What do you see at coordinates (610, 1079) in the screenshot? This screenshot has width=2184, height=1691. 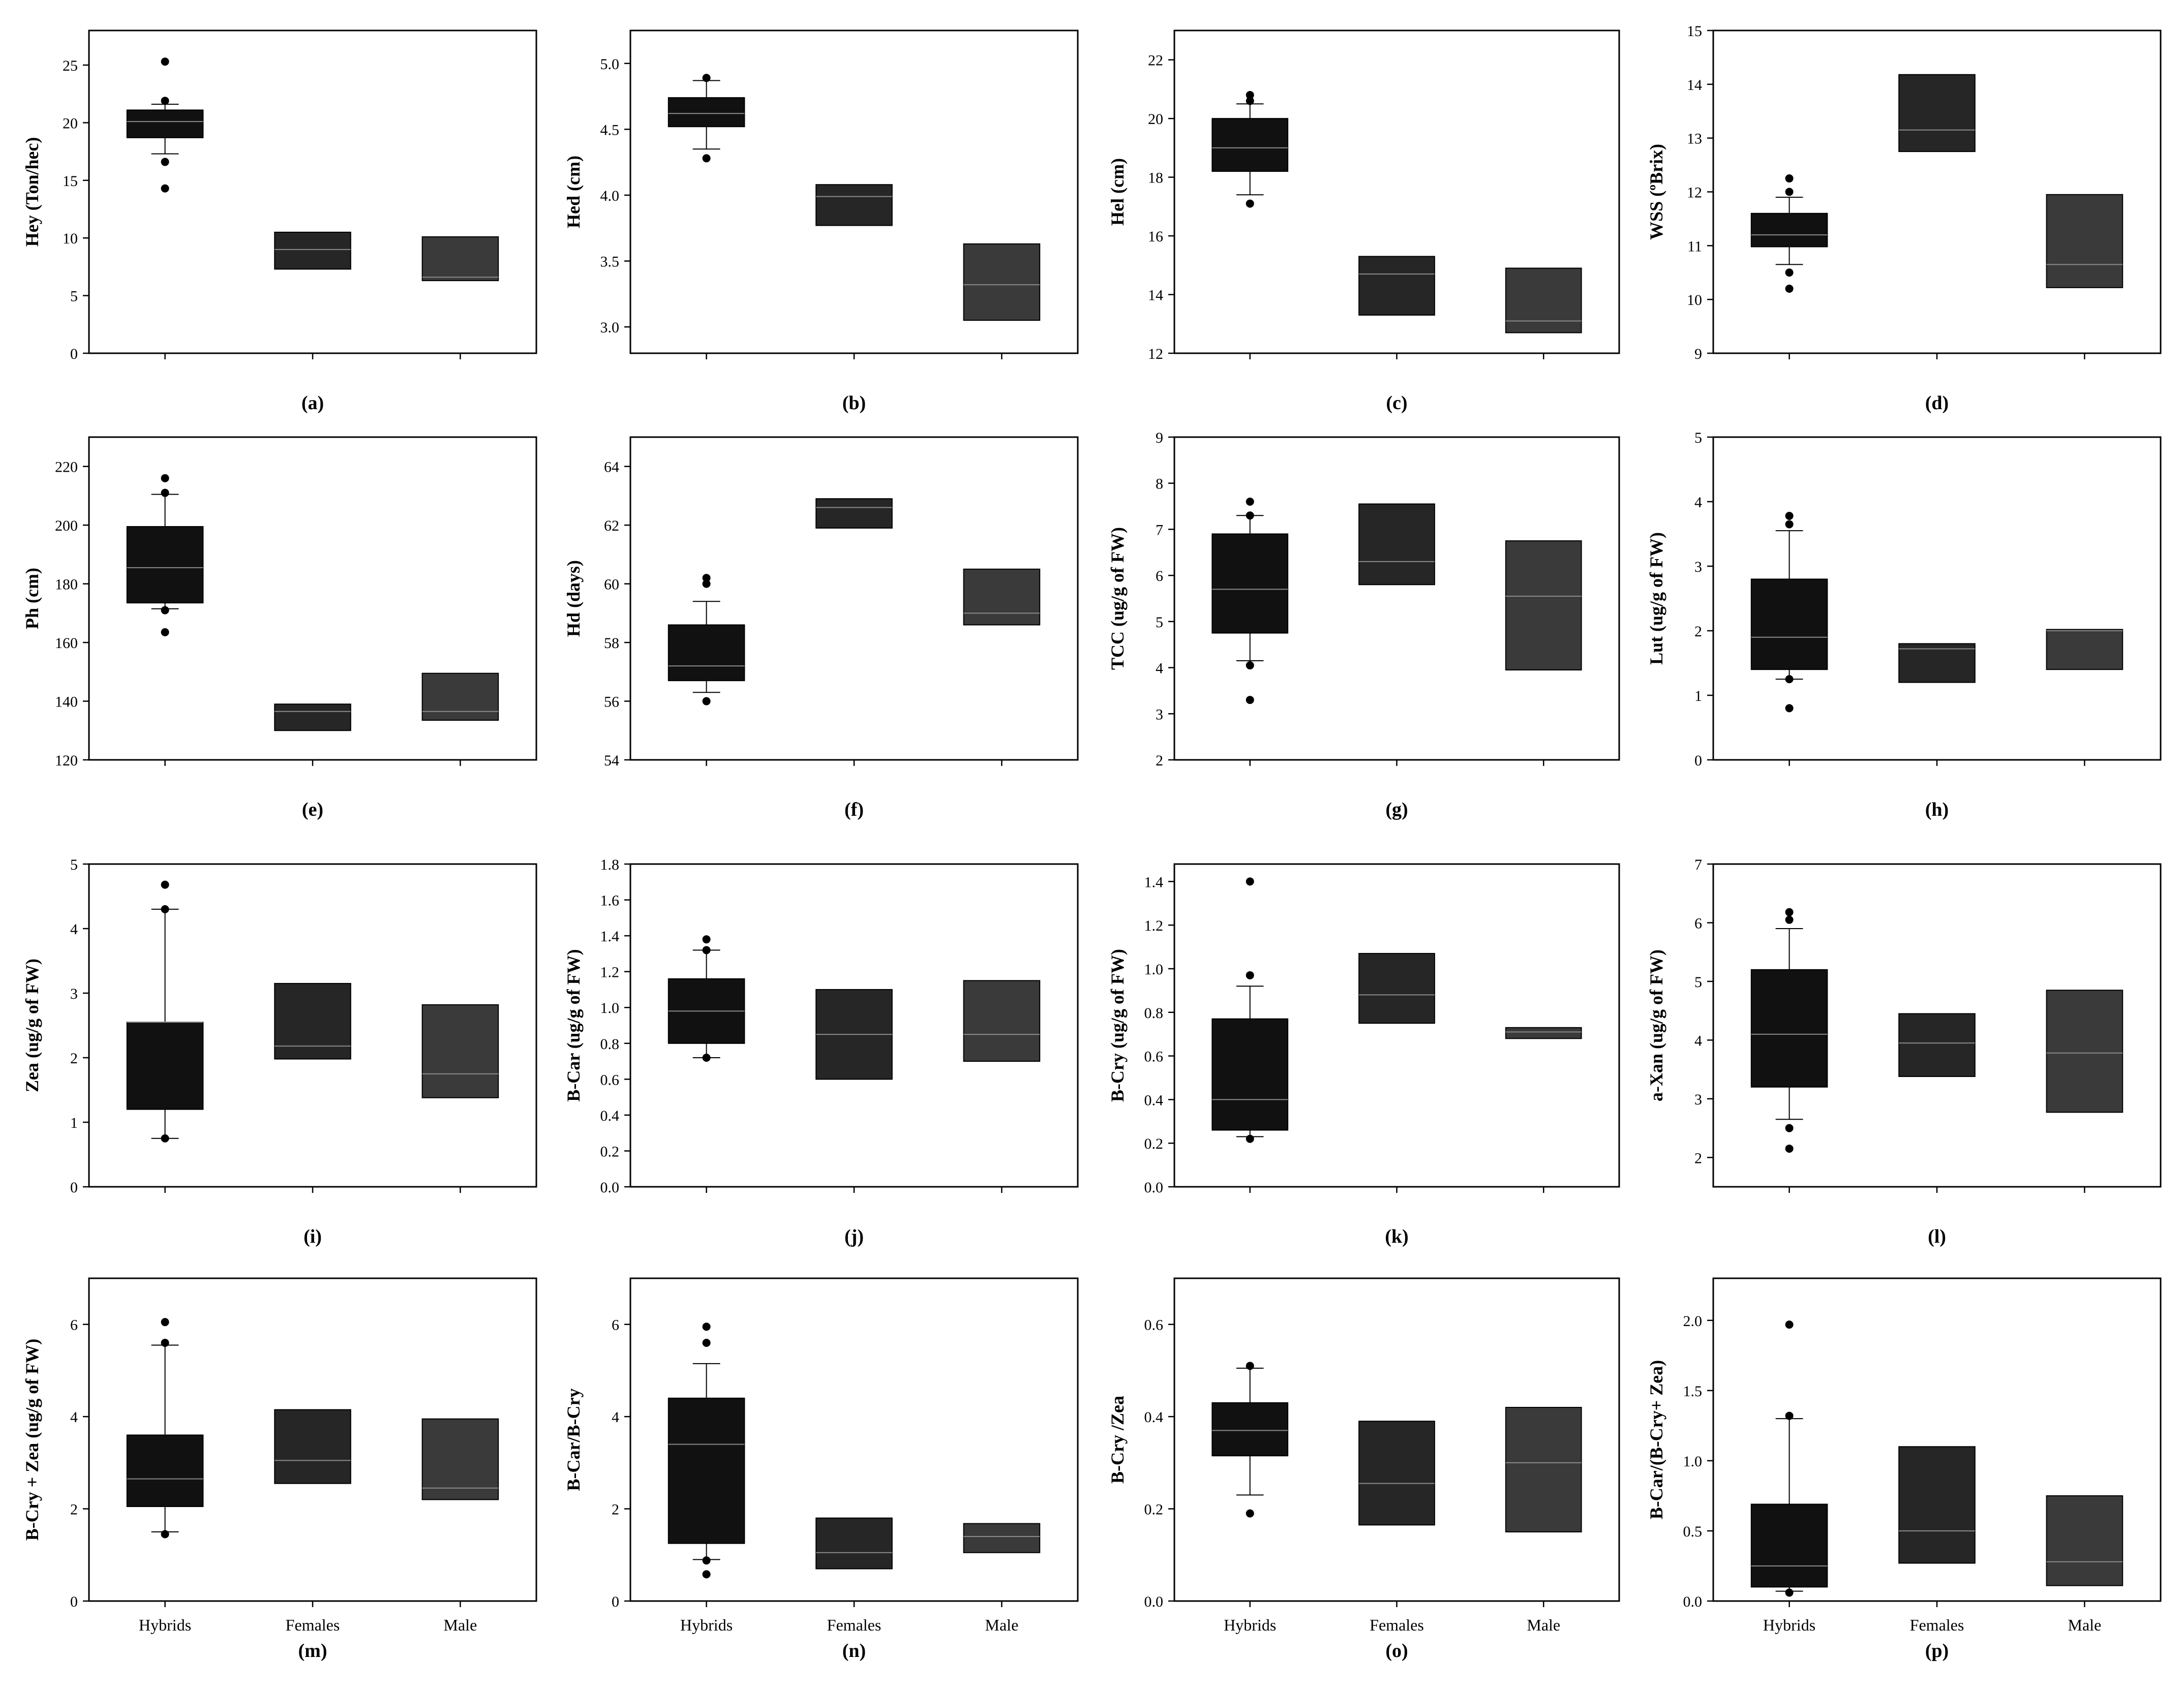 I see `y-tick-label: 0.6` at bounding box center [610, 1079].